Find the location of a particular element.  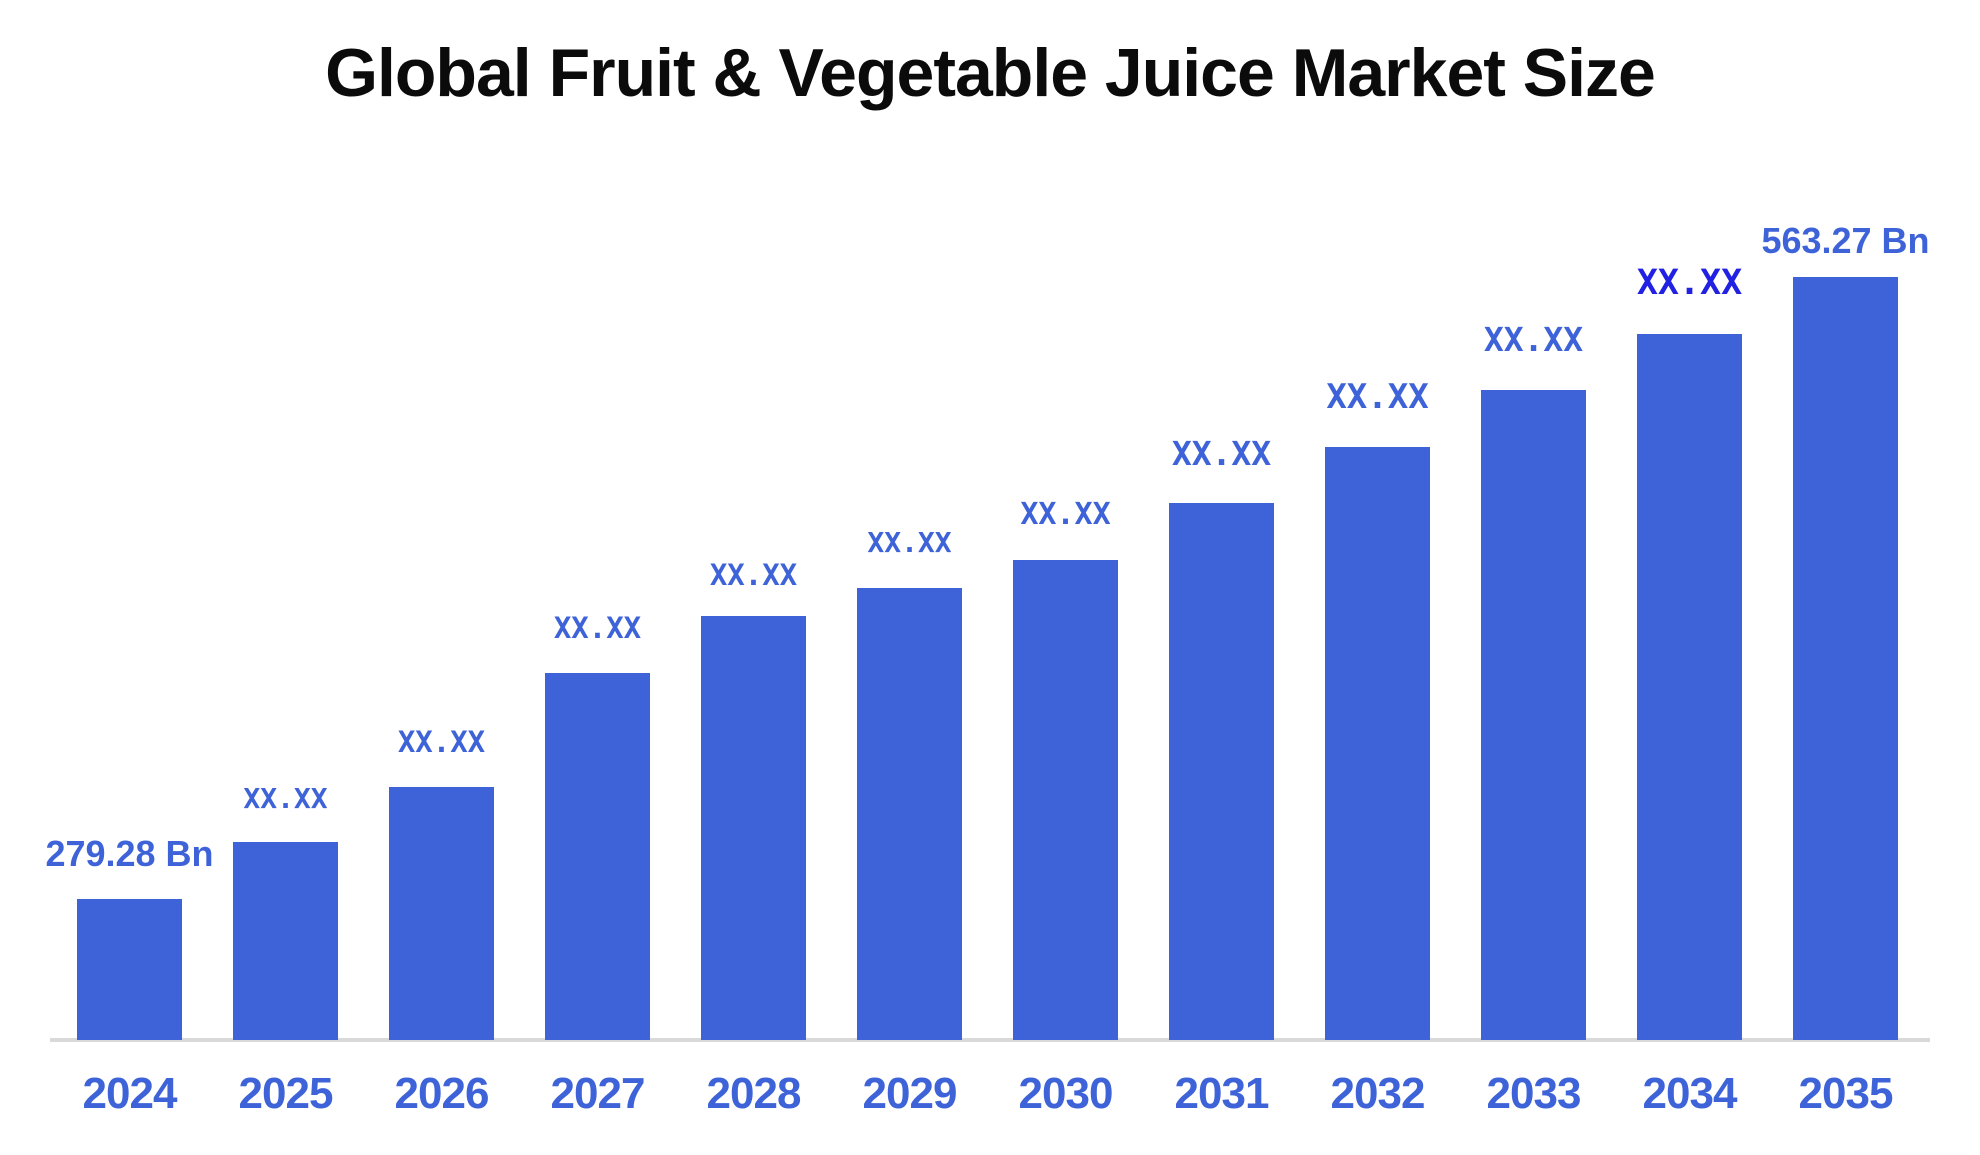

value-label-2029: XX.XX is located at coordinates (909, 542).